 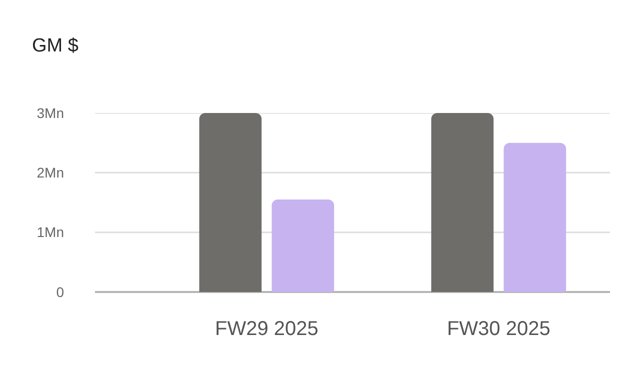 What do you see at coordinates (50, 172) in the screenshot?
I see `y-tick-label: 2Mn` at bounding box center [50, 172].